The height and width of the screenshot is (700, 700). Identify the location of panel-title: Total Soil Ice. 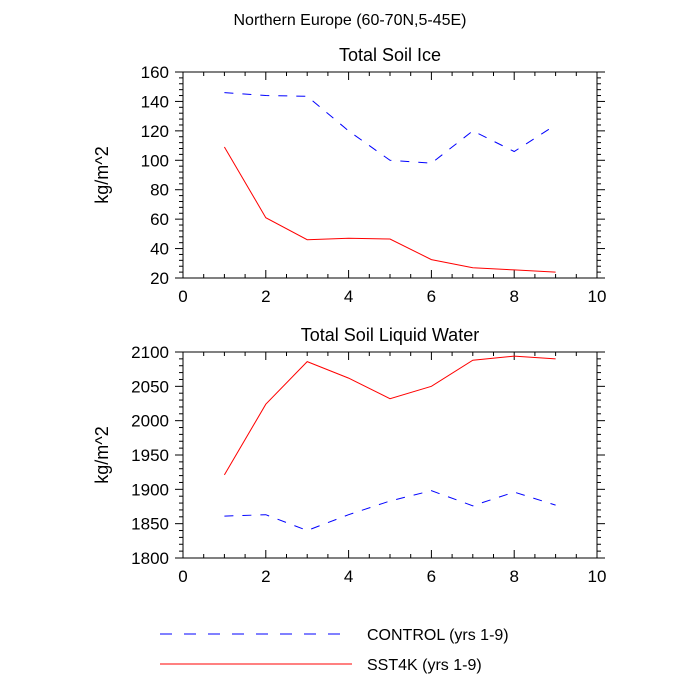
(390, 55).